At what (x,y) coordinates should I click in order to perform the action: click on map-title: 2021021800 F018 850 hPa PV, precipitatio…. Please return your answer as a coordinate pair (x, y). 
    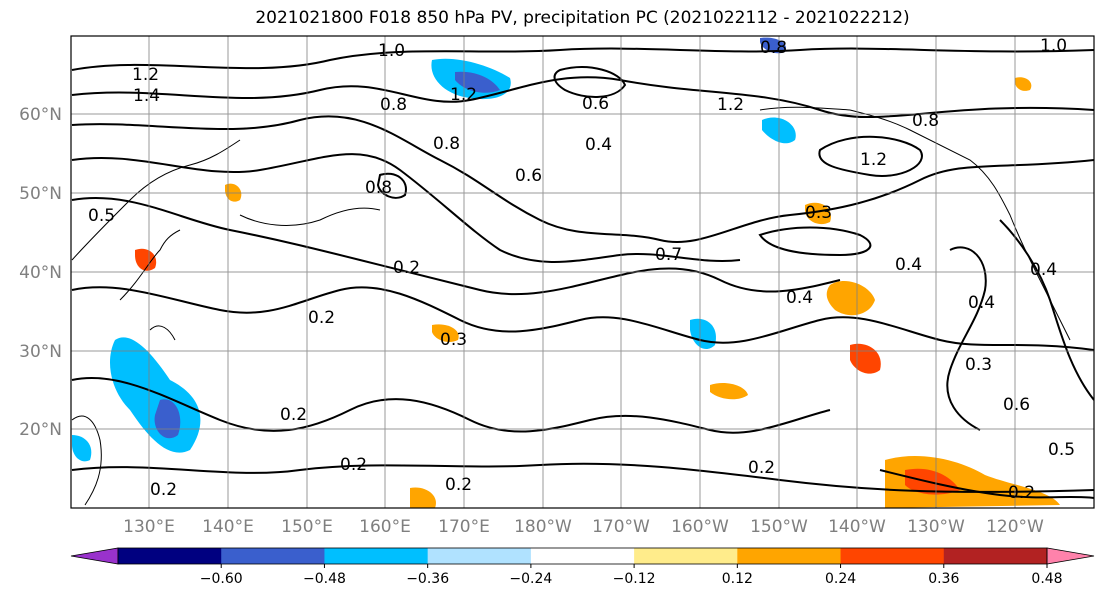
    Looking at the image, I should click on (582, 18).